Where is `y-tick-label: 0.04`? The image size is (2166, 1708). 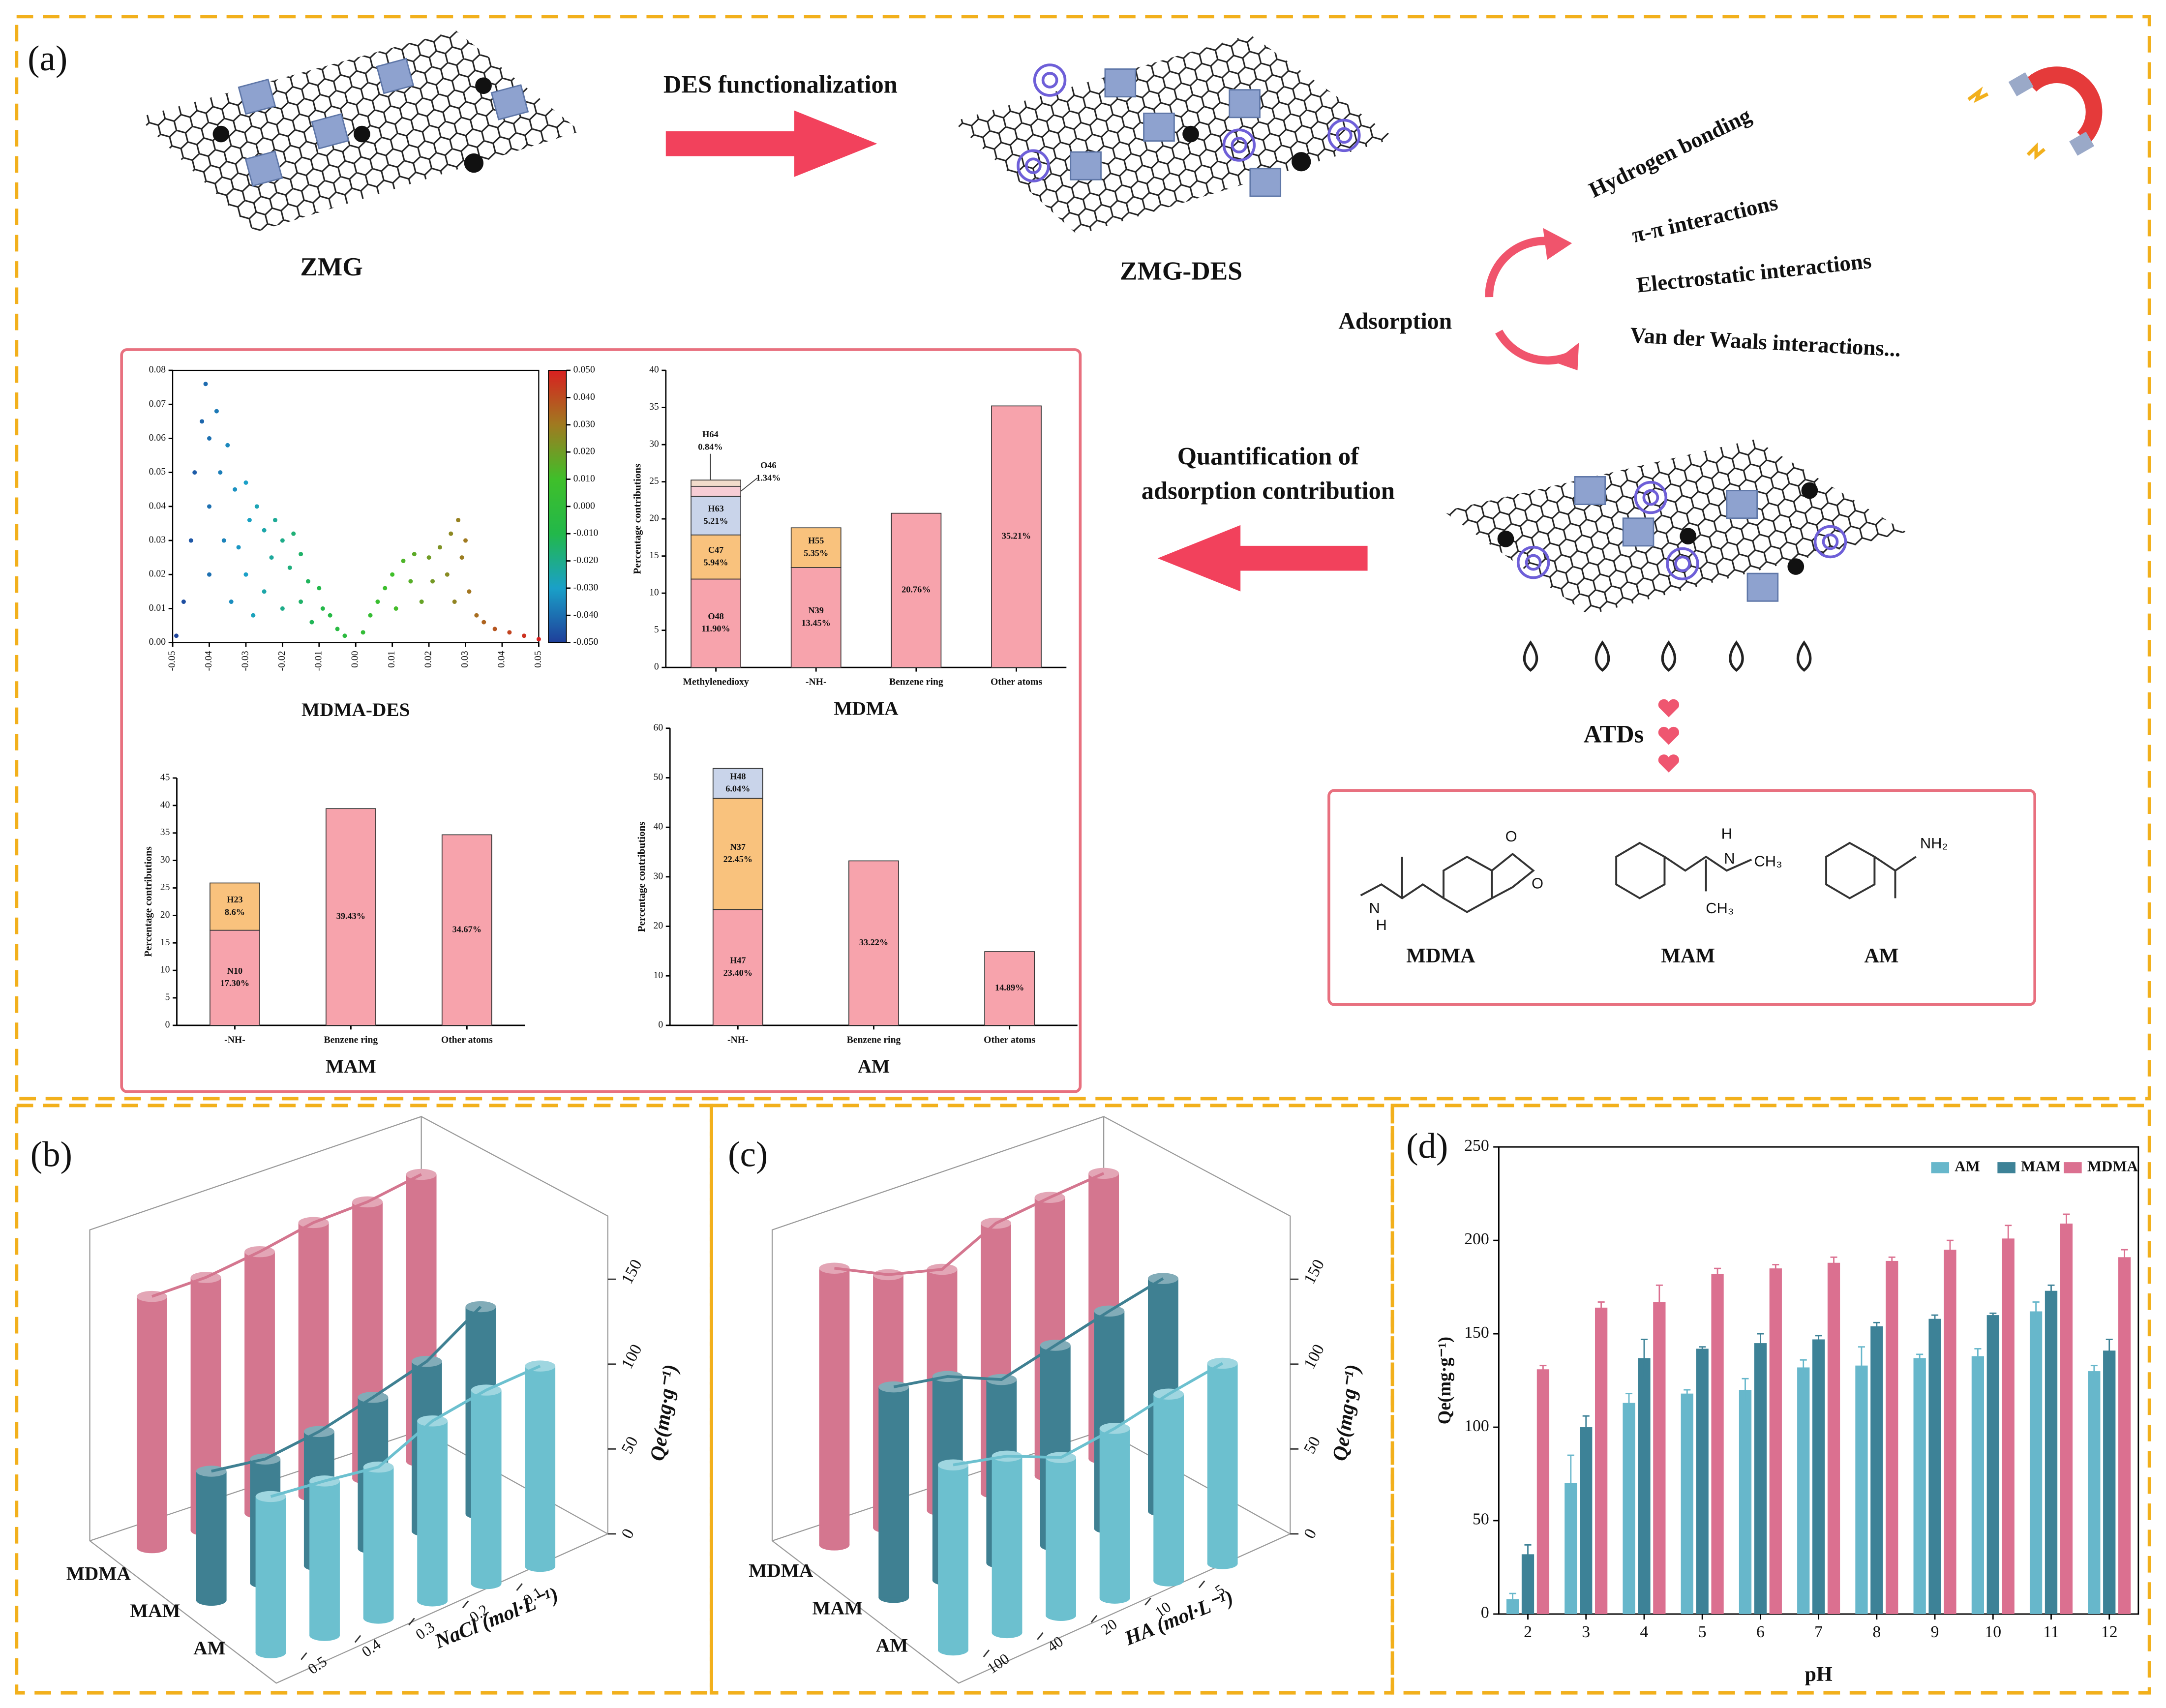 y-tick-label: 0.04 is located at coordinates (157, 505).